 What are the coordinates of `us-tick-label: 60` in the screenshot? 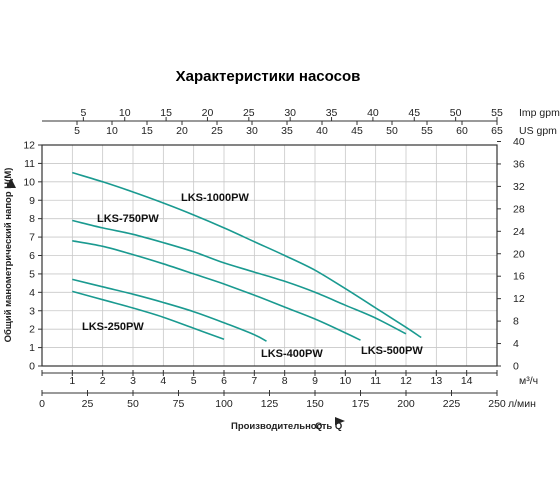 It's located at (462, 131).